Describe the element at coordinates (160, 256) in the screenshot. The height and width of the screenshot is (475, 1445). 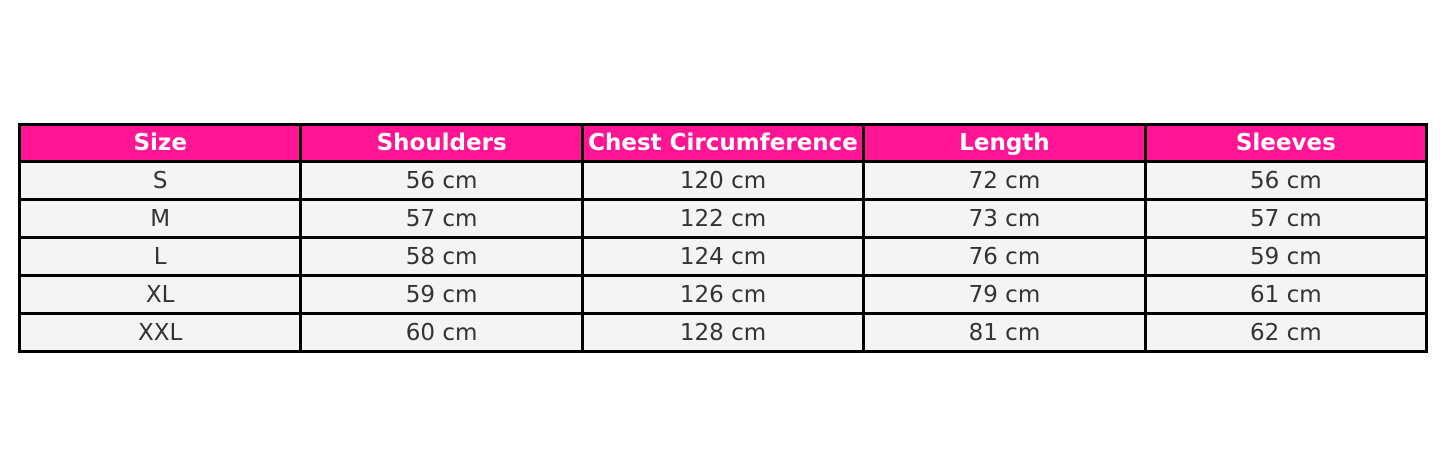
I see `table-cell: L` at that location.